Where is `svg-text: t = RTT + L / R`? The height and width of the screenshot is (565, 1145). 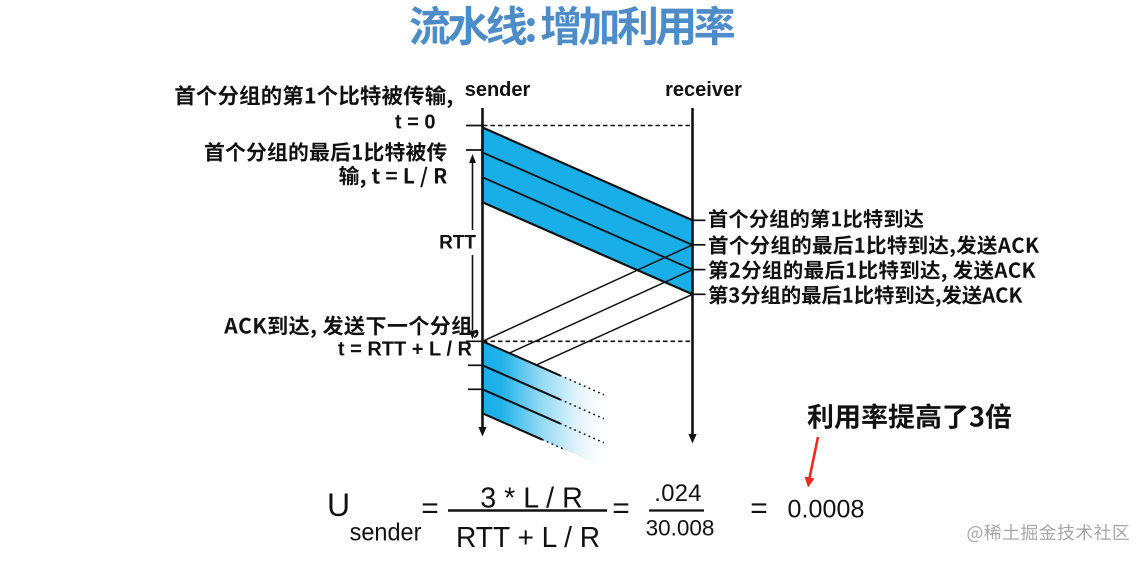 svg-text: t = RTT + L / R is located at coordinates (405, 350).